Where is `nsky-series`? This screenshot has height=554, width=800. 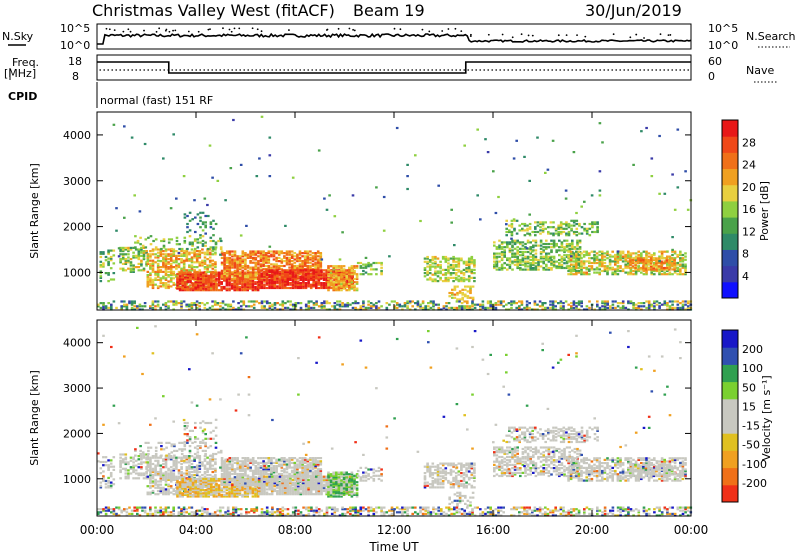
nsky-series is located at coordinates (394, 36).